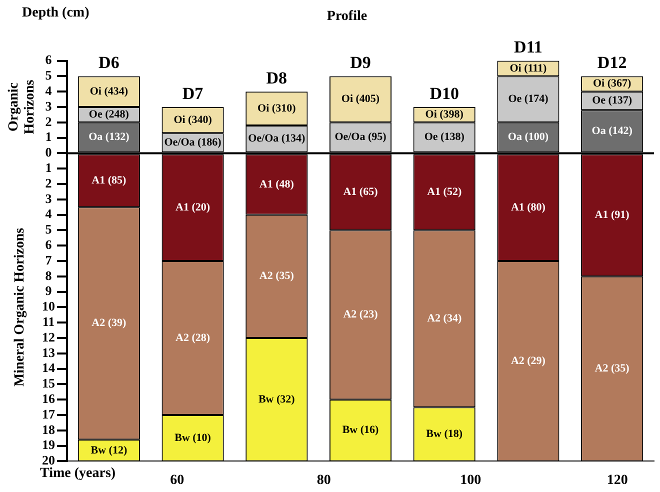  What do you see at coordinates (323, 480) in the screenshot?
I see `x2-tick-label: 80` at bounding box center [323, 480].